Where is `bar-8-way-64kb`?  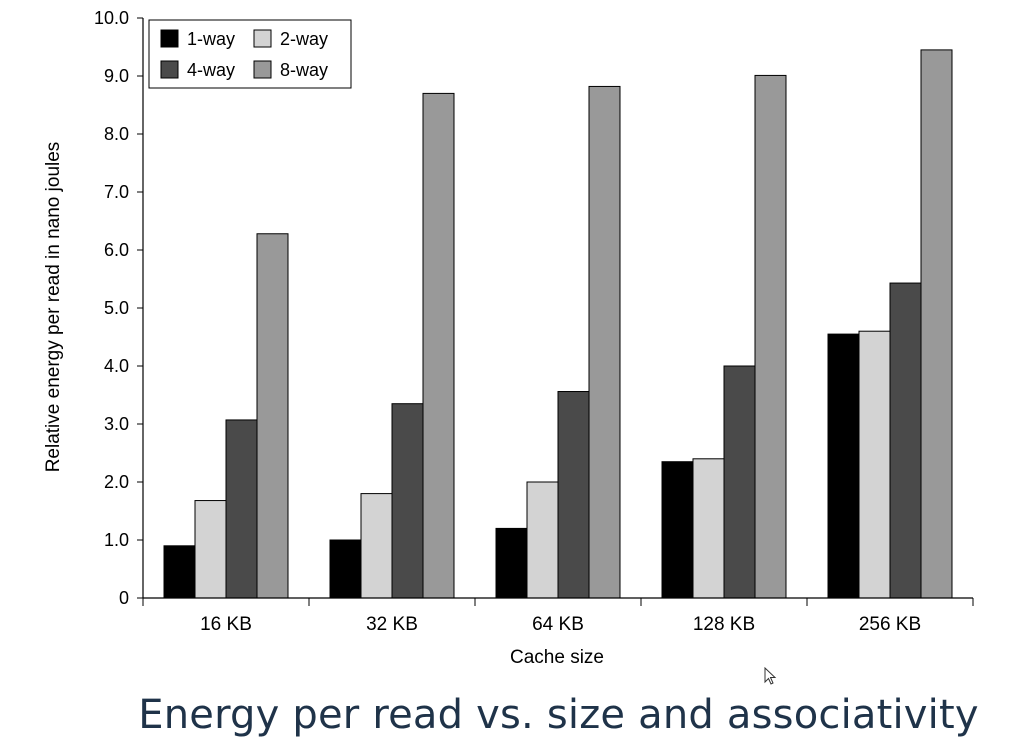
bar-8-way-64kb is located at coordinates (604, 342).